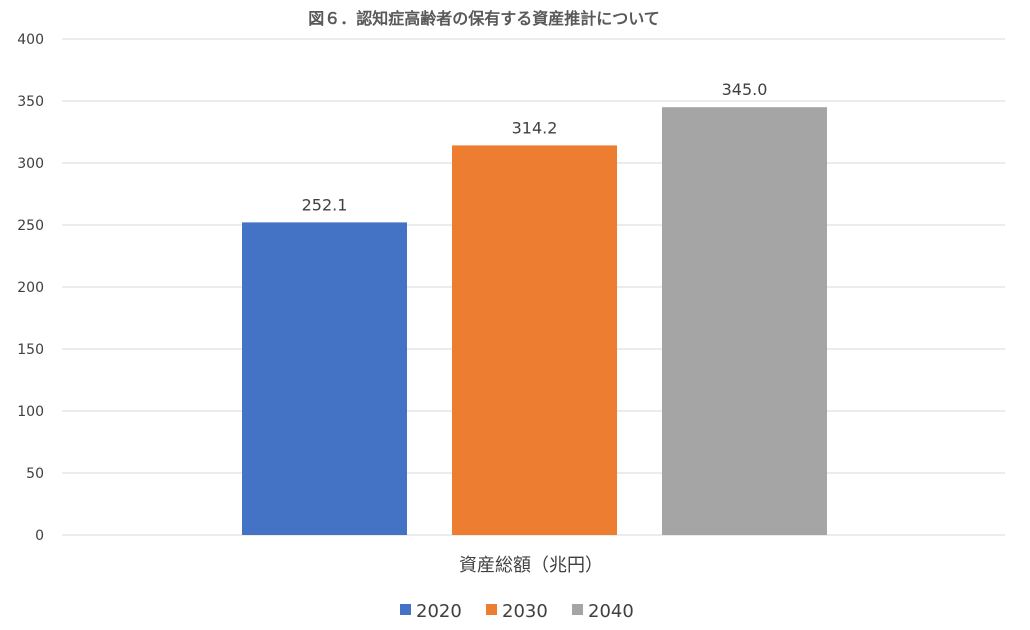 The image size is (1030, 630). I want to click on data-label-2040: 345.0, so click(745, 89).